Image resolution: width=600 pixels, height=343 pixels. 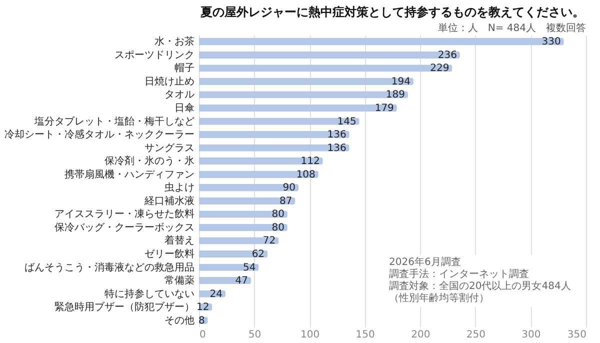 What do you see at coordinates (384, 108) in the screenshot?
I see `data-label: 179` at bounding box center [384, 108].